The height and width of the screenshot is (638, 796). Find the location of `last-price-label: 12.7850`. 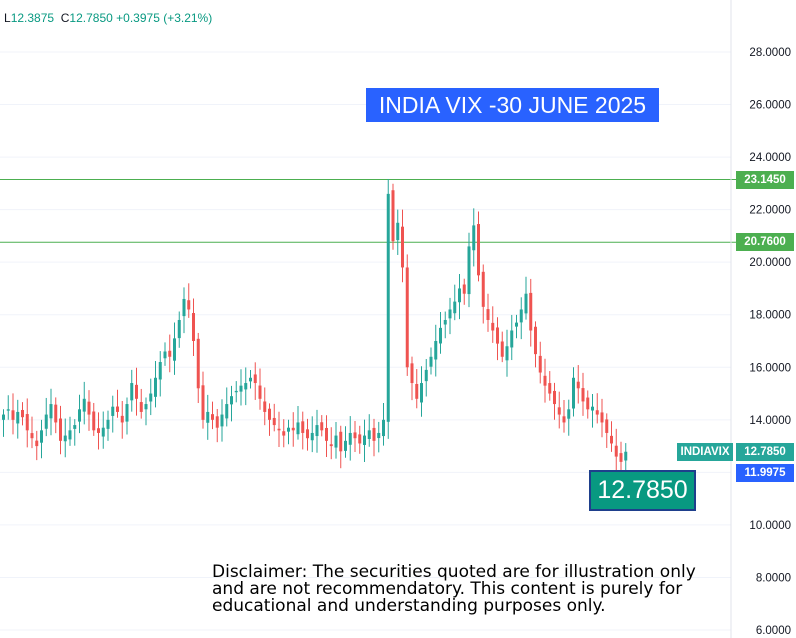

last-price-label: 12.7850 is located at coordinates (765, 452).